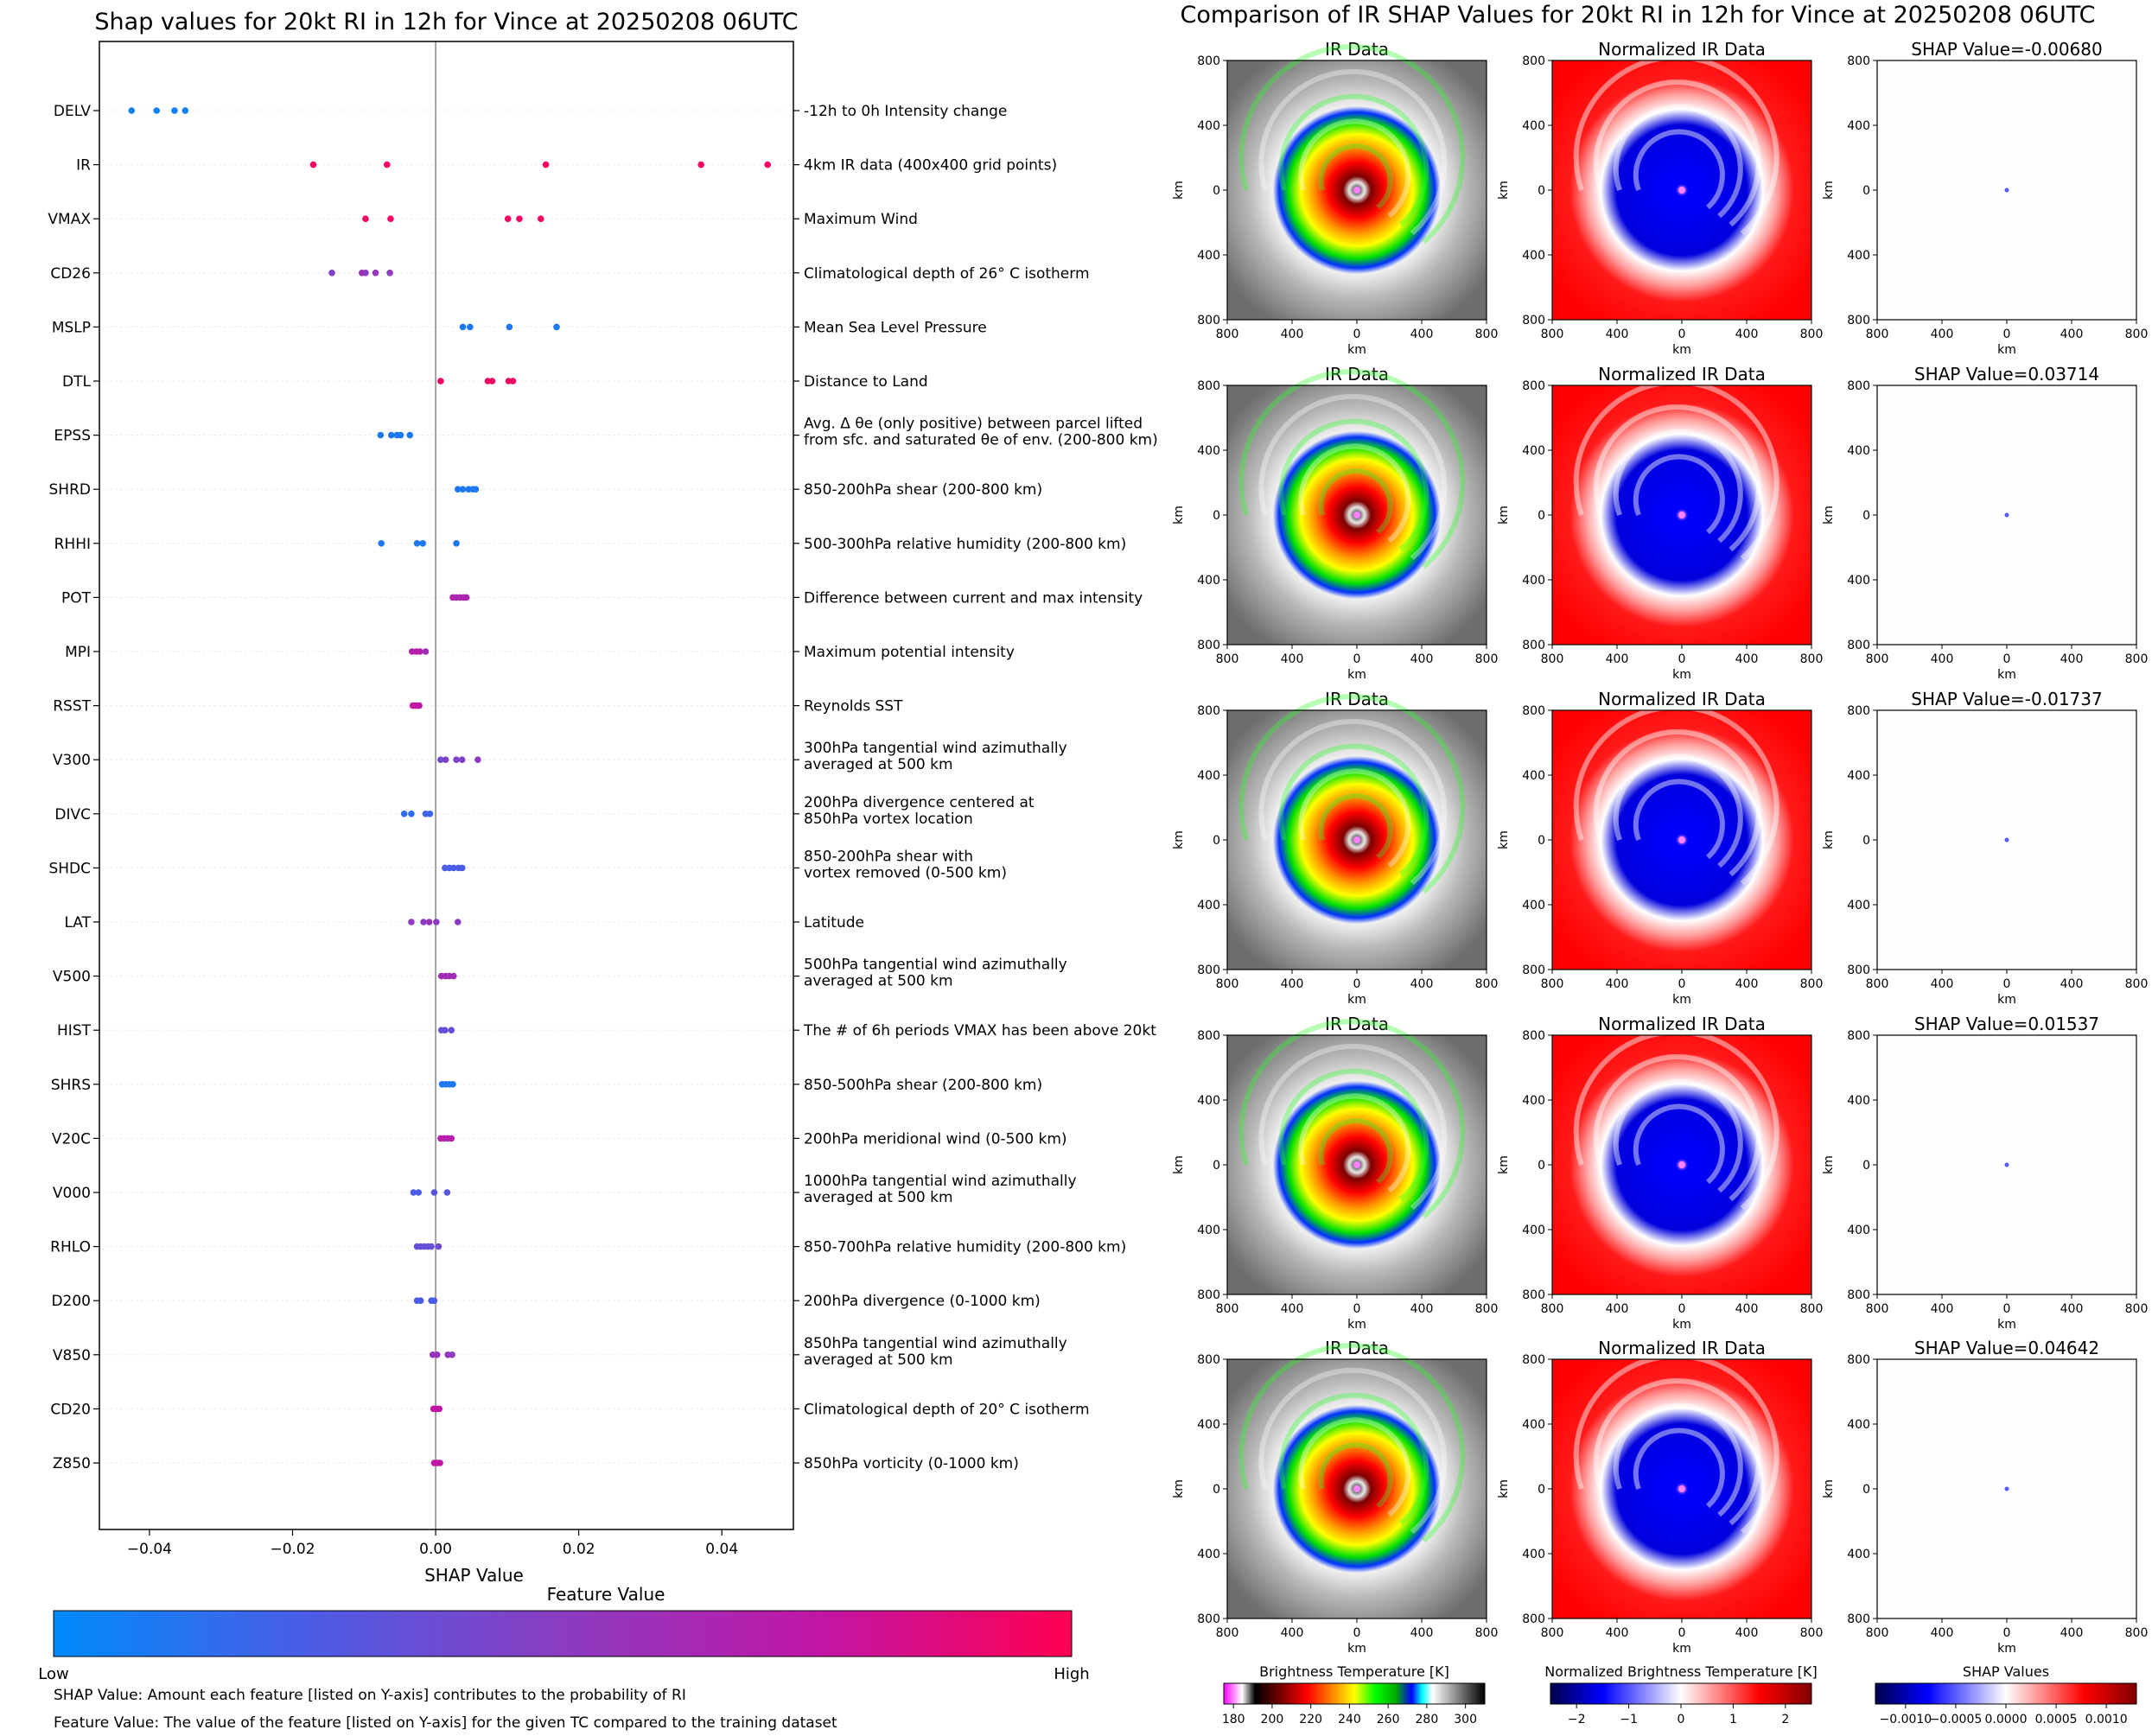 Image resolution: width=2152 pixels, height=1736 pixels. I want to click on feature-desc: Maximum Wind, so click(861, 219).